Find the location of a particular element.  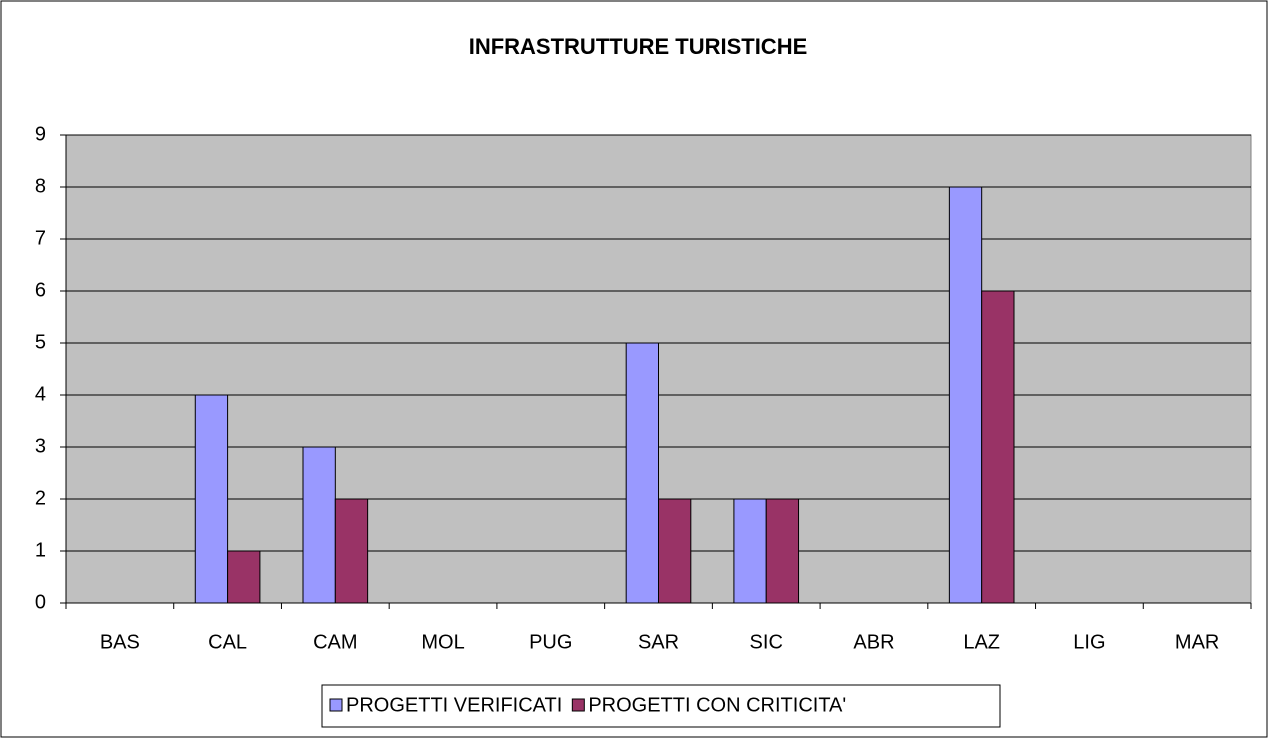

legend-label: PROGETTI VERIFICATI is located at coordinates (454, 705).